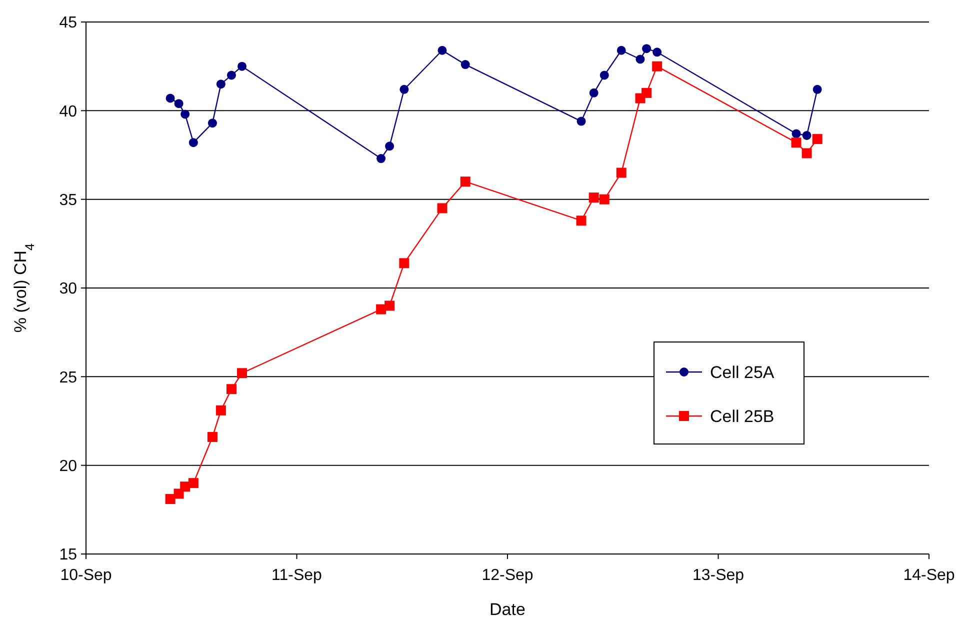  Describe the element at coordinates (68, 466) in the screenshot. I see `y-tick-label: 20` at that location.